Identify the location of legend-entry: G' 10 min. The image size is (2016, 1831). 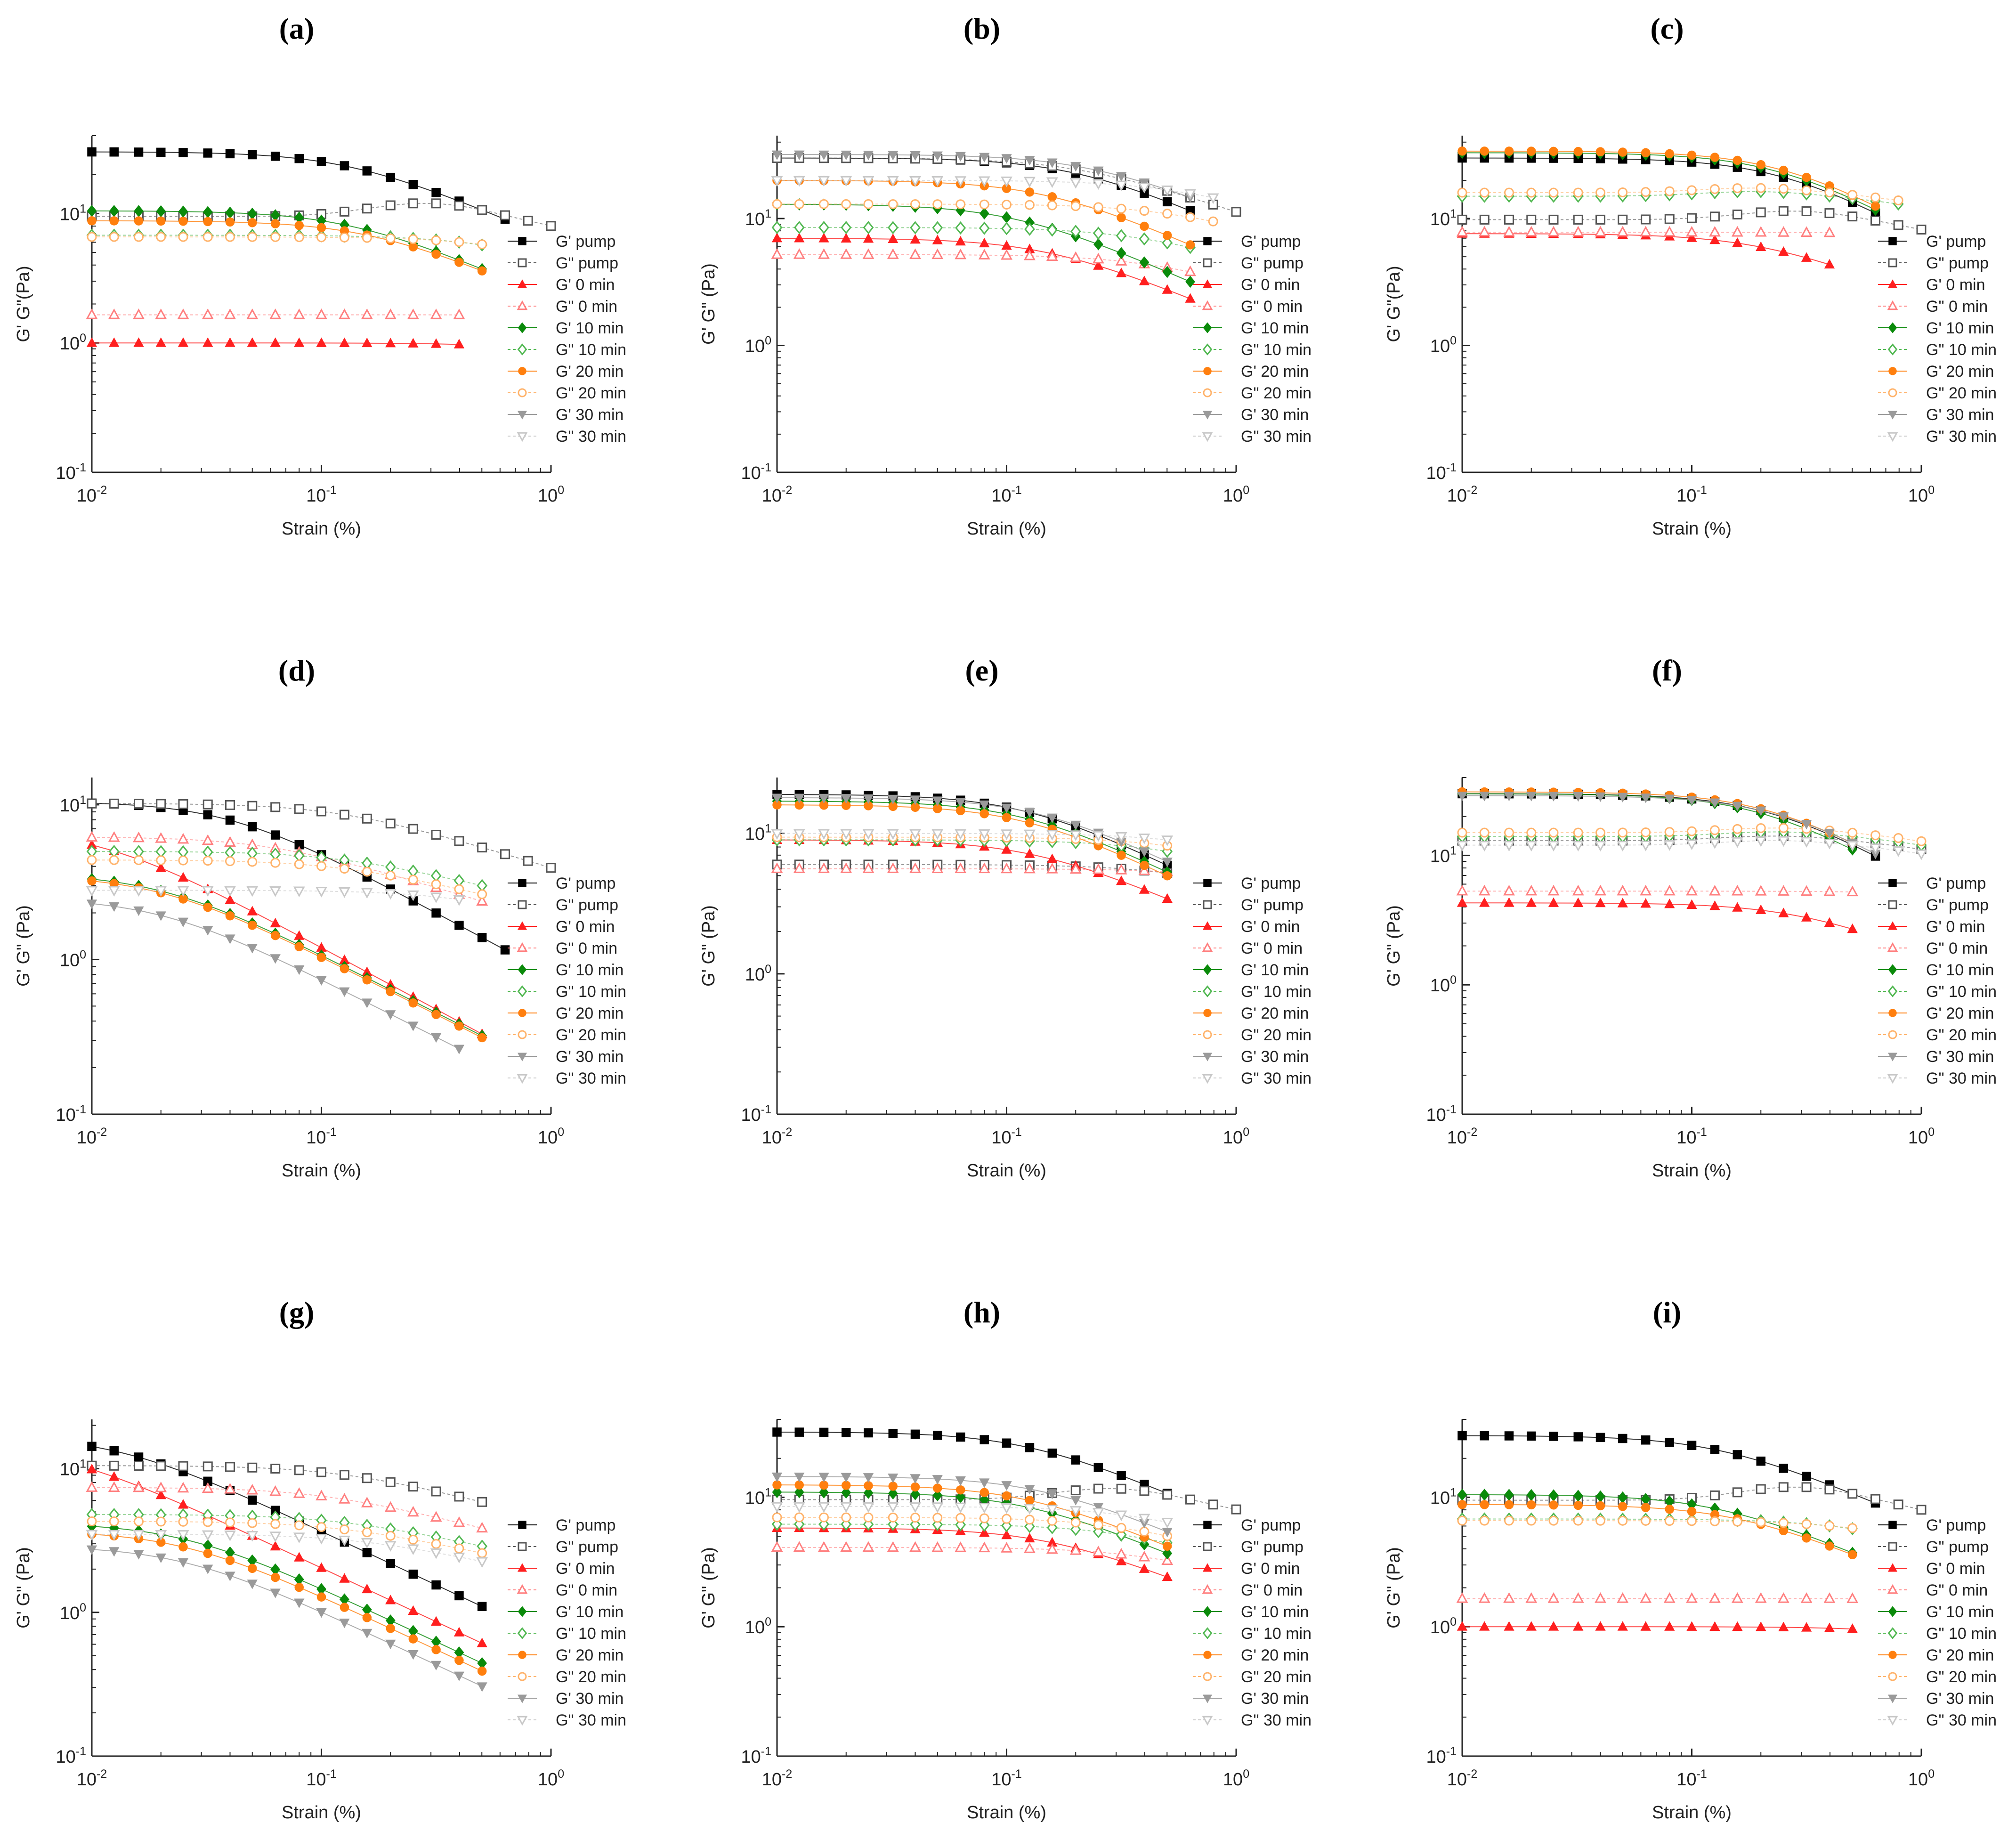
(1251, 1612).